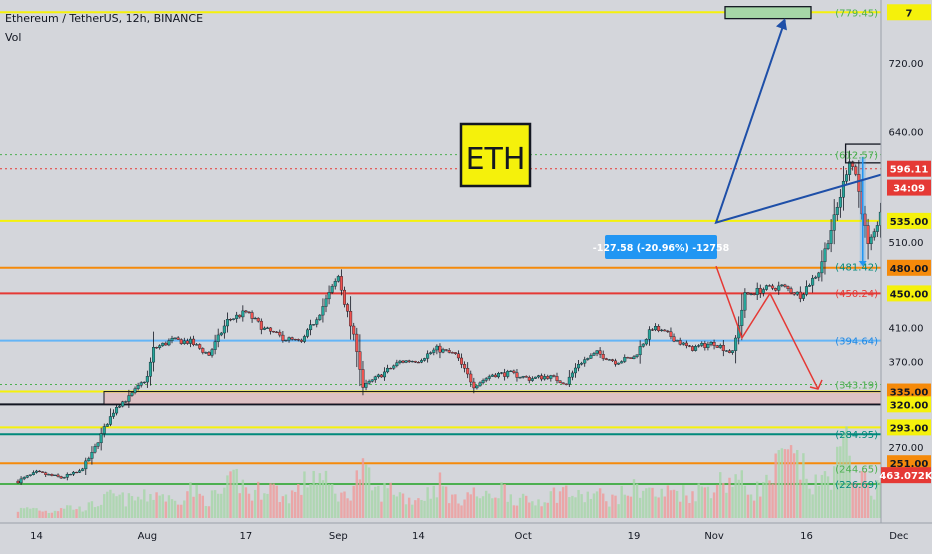 The image size is (932, 554). I want to click on volume-indicator-label: Vol, so click(13, 37).